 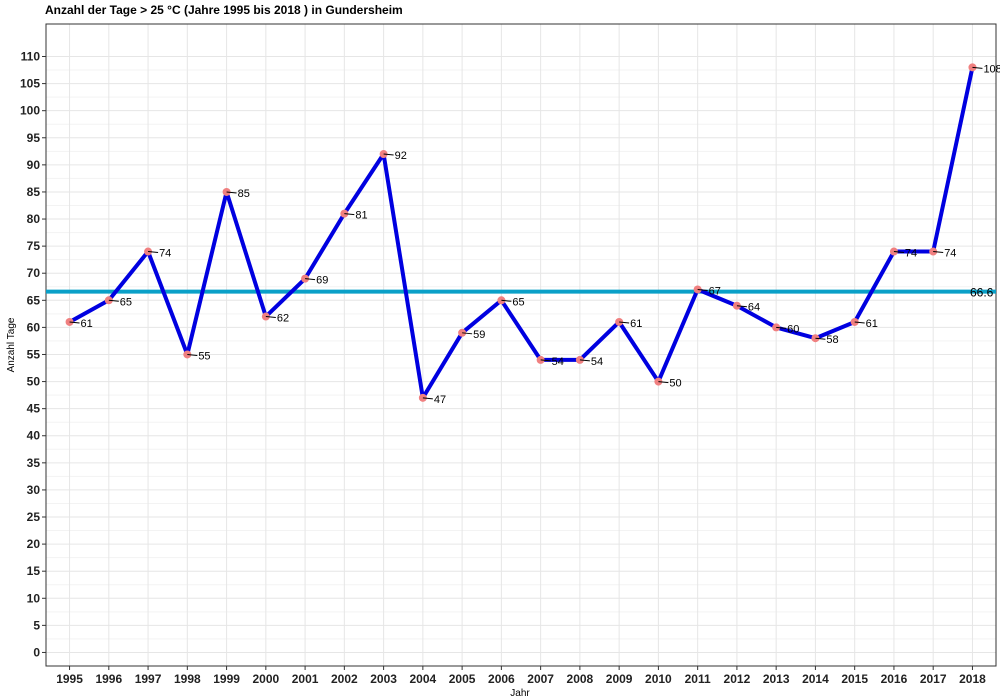 I want to click on data-label: 67, so click(x=715, y=291).